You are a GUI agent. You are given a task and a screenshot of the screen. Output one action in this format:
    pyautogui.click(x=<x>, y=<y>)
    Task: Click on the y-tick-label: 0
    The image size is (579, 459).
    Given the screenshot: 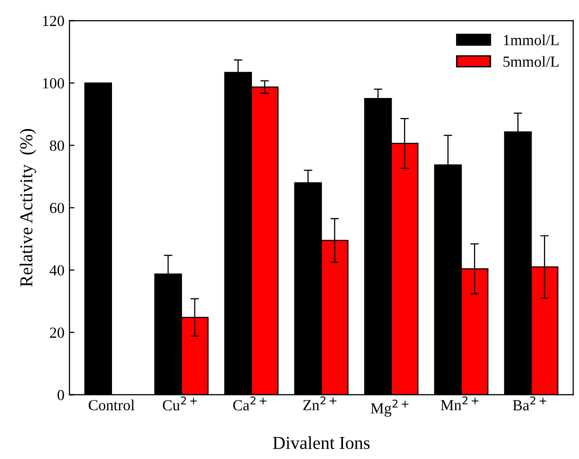 What is the action you would take?
    pyautogui.click(x=61, y=395)
    